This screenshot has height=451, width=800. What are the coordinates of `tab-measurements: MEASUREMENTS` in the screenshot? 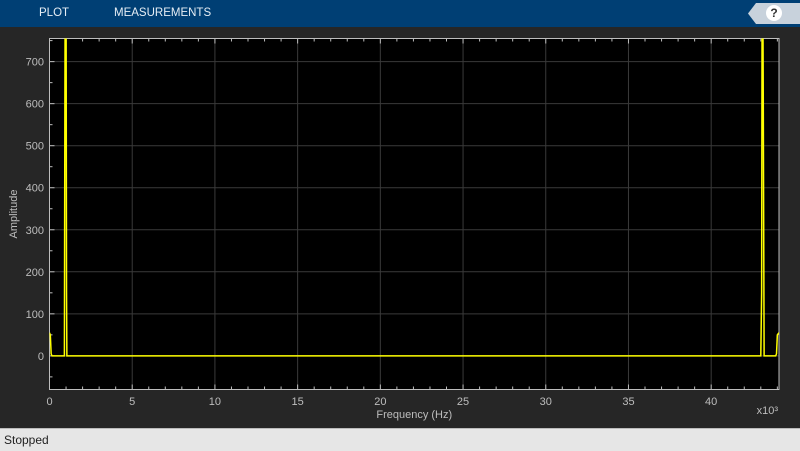 It's located at (163, 13).